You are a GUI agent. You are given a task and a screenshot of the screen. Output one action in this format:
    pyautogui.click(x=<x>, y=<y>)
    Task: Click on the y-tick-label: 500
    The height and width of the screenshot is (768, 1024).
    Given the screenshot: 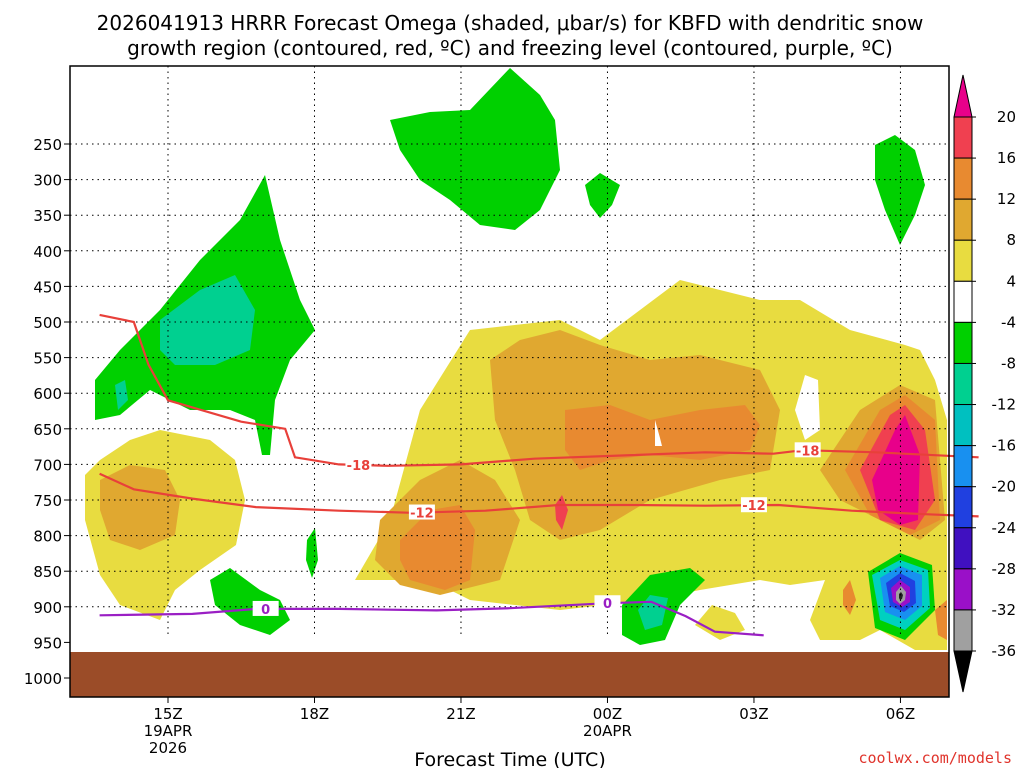 What is the action you would take?
    pyautogui.click(x=47, y=323)
    